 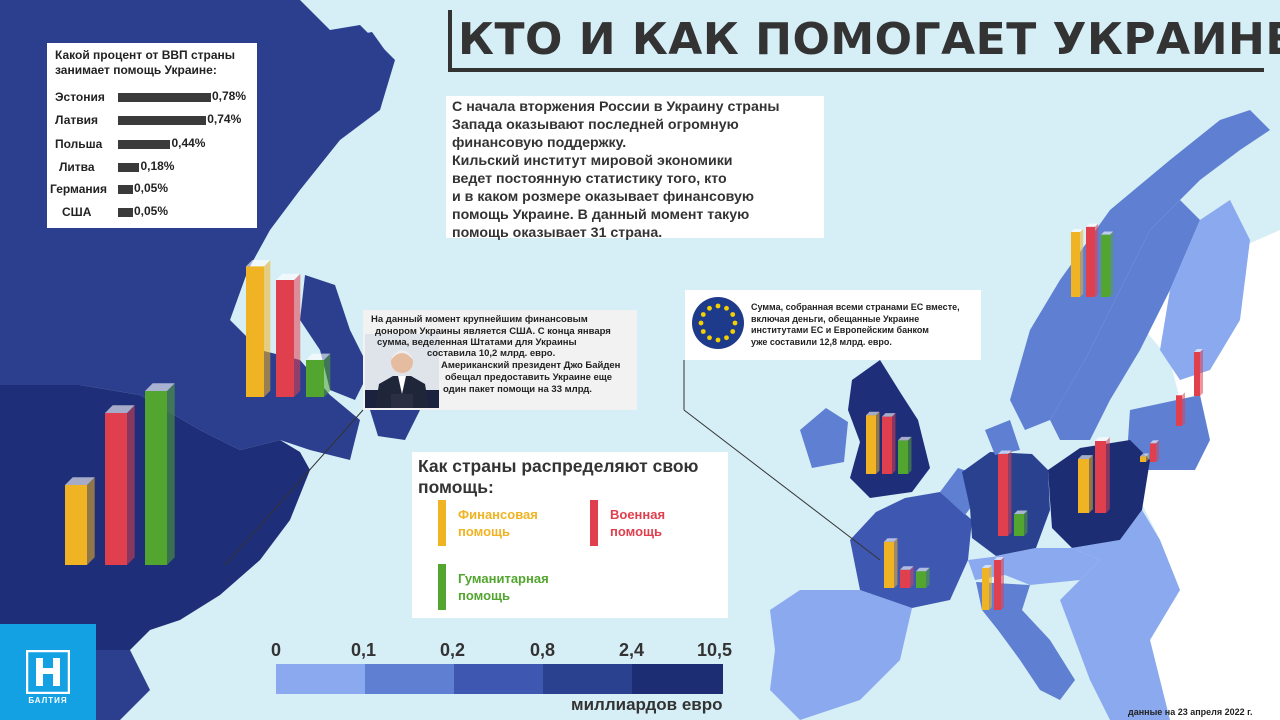 I want to click on gdp-value-label: 0,18%, so click(x=157, y=166).